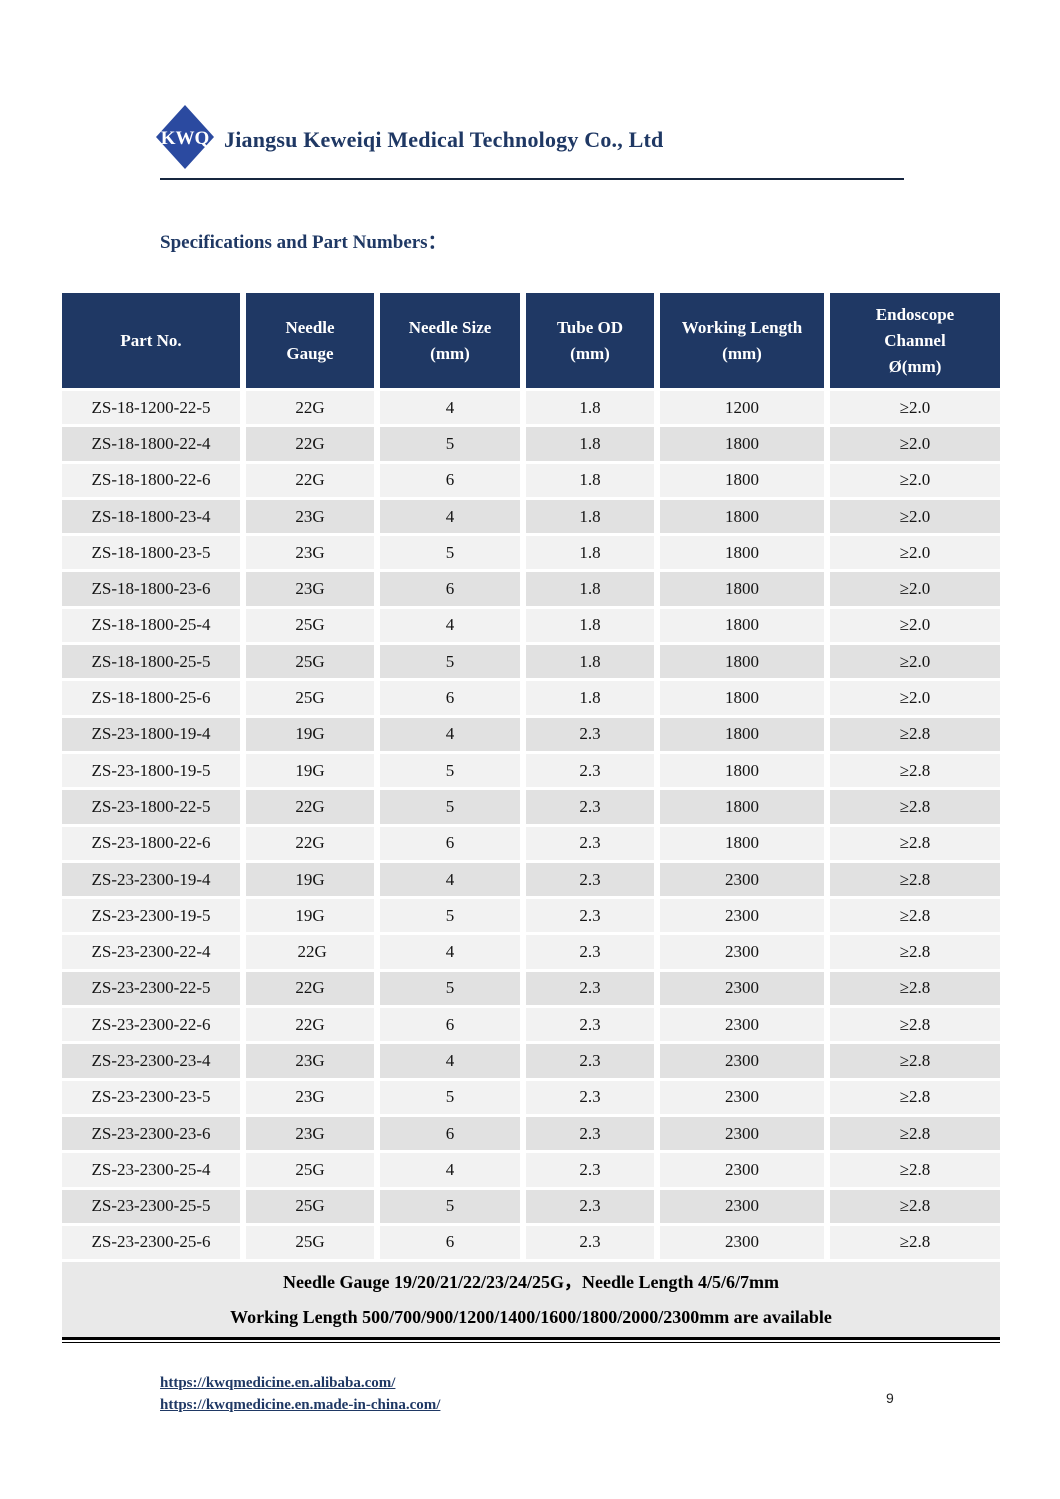 The image size is (1060, 1499). What do you see at coordinates (303, 242) in the screenshot?
I see `section-title: Specifications and Part Numbers：` at bounding box center [303, 242].